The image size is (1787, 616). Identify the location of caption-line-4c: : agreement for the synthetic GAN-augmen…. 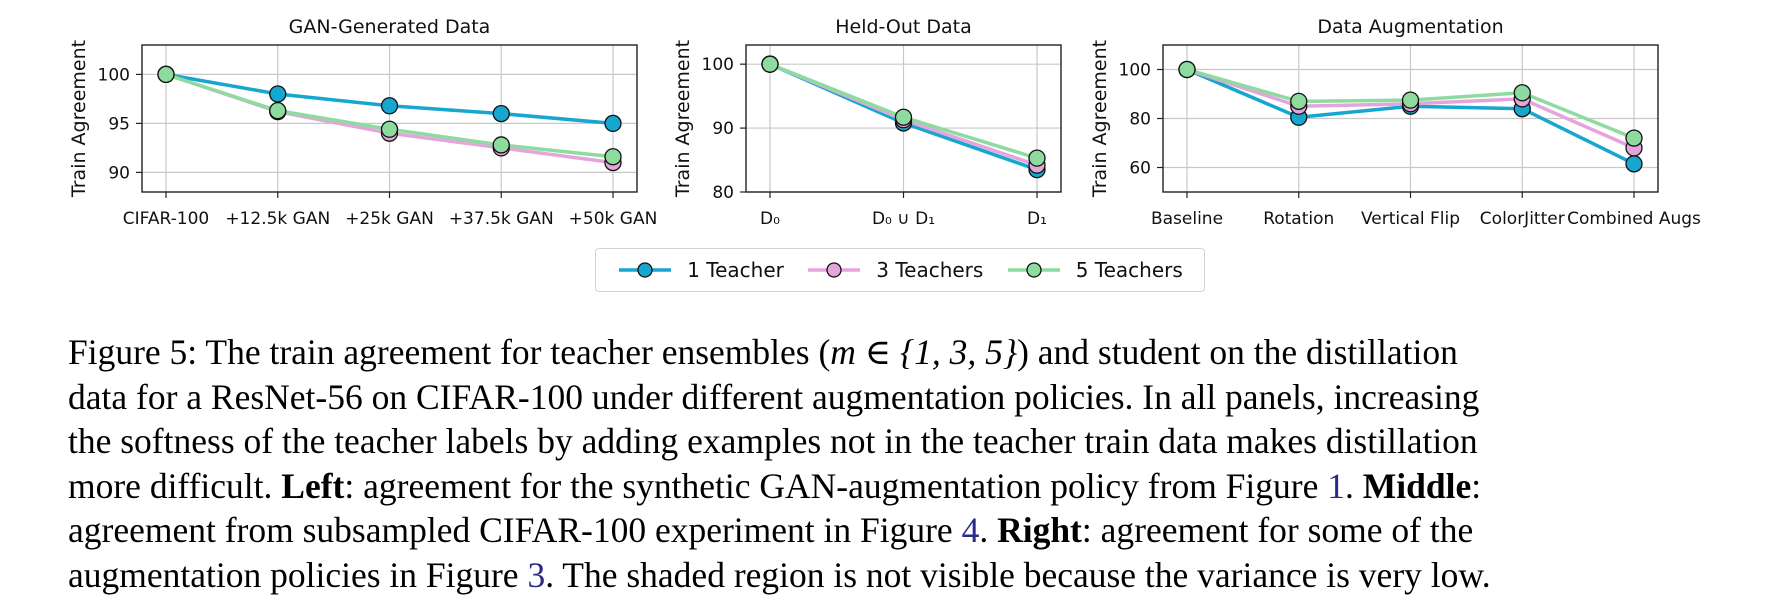
(836, 485).